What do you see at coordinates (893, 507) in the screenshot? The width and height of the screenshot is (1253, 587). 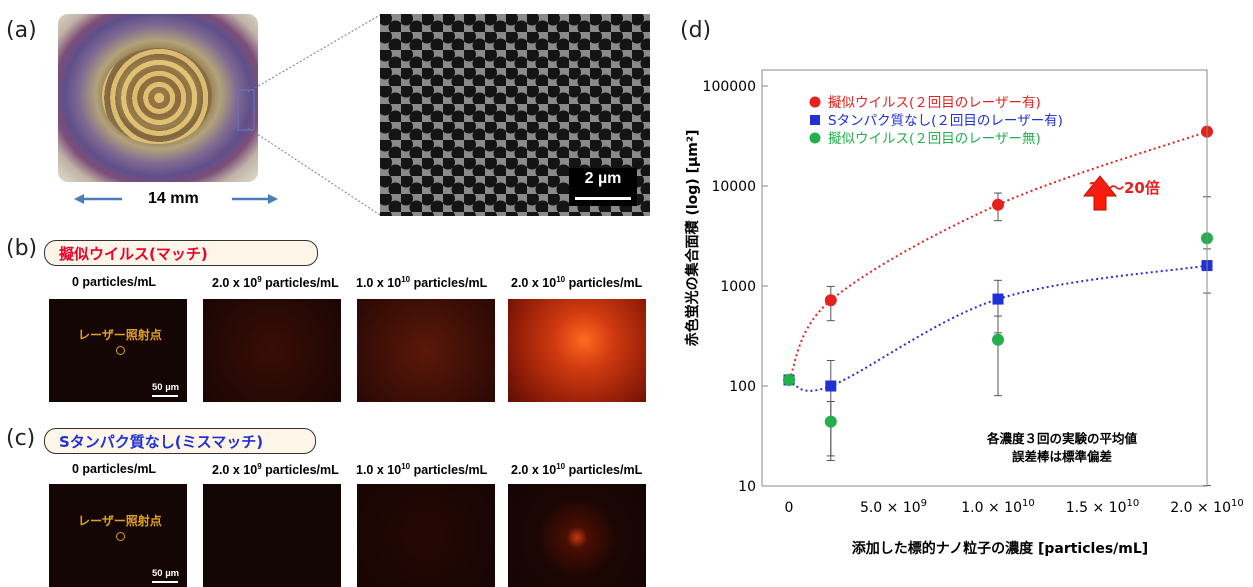 I see `x-tick-label: 5.0 × 10⁹` at bounding box center [893, 507].